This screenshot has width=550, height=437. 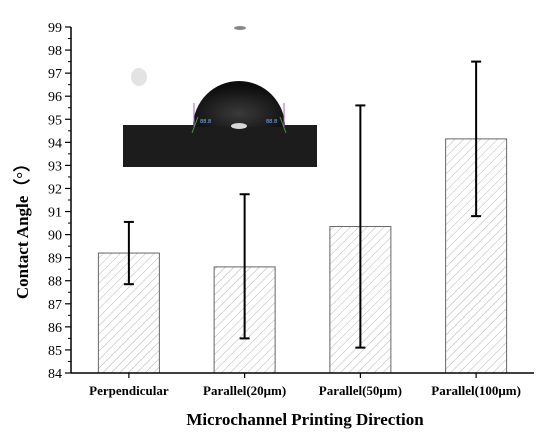 I want to click on x-category-label: Parallel(50μm), so click(x=360, y=390).